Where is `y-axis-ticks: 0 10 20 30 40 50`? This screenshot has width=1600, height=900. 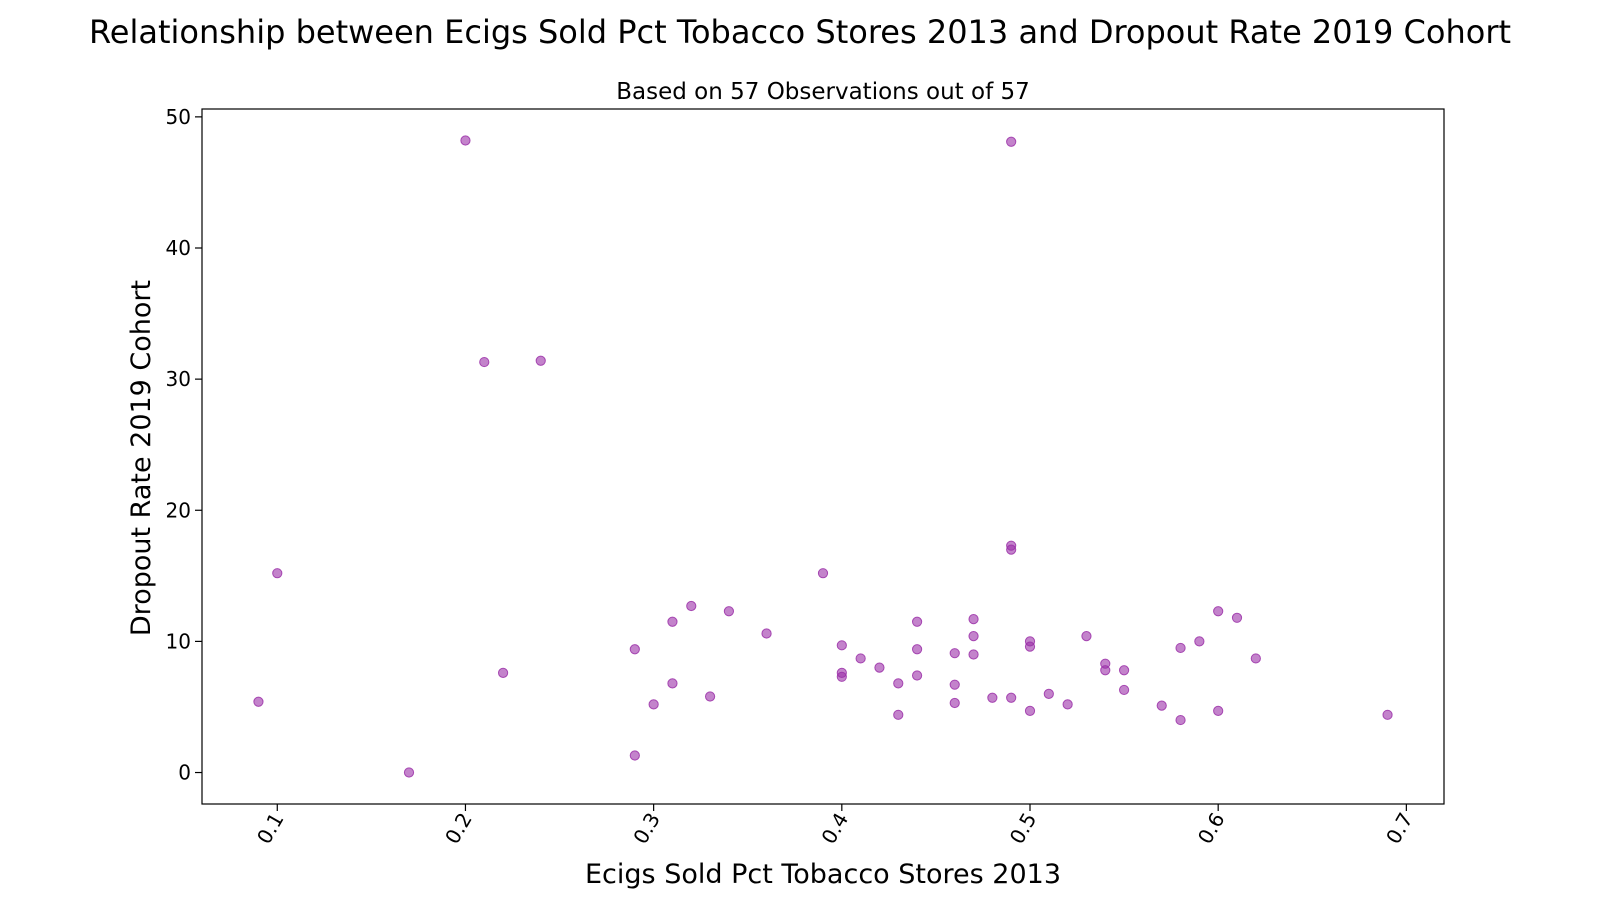 y-axis-ticks: 0 10 20 30 40 50 is located at coordinates (184, 445).